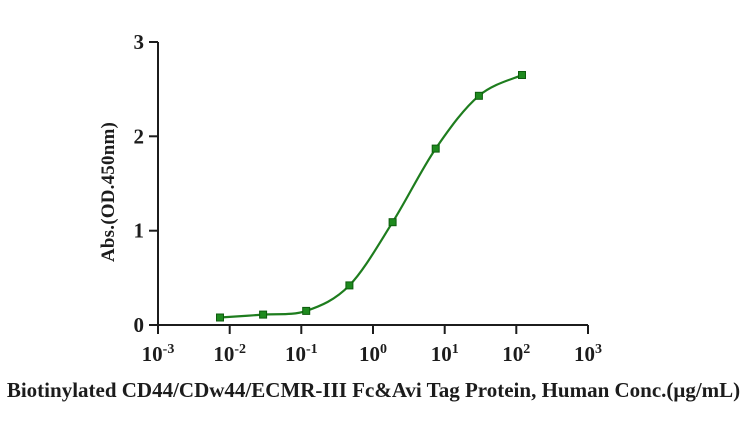 The width and height of the screenshot is (747, 424). I want to click on y-axis-title: Abs.(OD.450nm), so click(108, 192).